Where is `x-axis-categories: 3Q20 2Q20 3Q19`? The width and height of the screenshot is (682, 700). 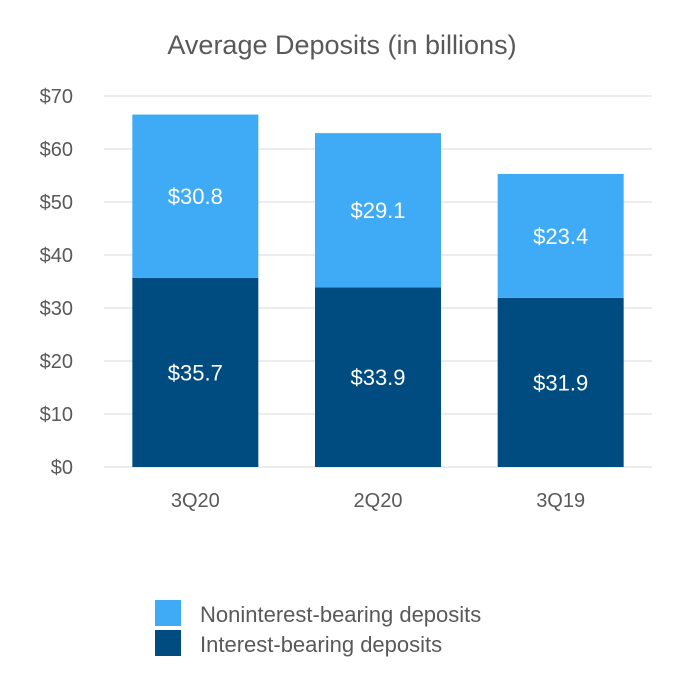 x-axis-categories: 3Q20 2Q20 3Q19 is located at coordinates (378, 501).